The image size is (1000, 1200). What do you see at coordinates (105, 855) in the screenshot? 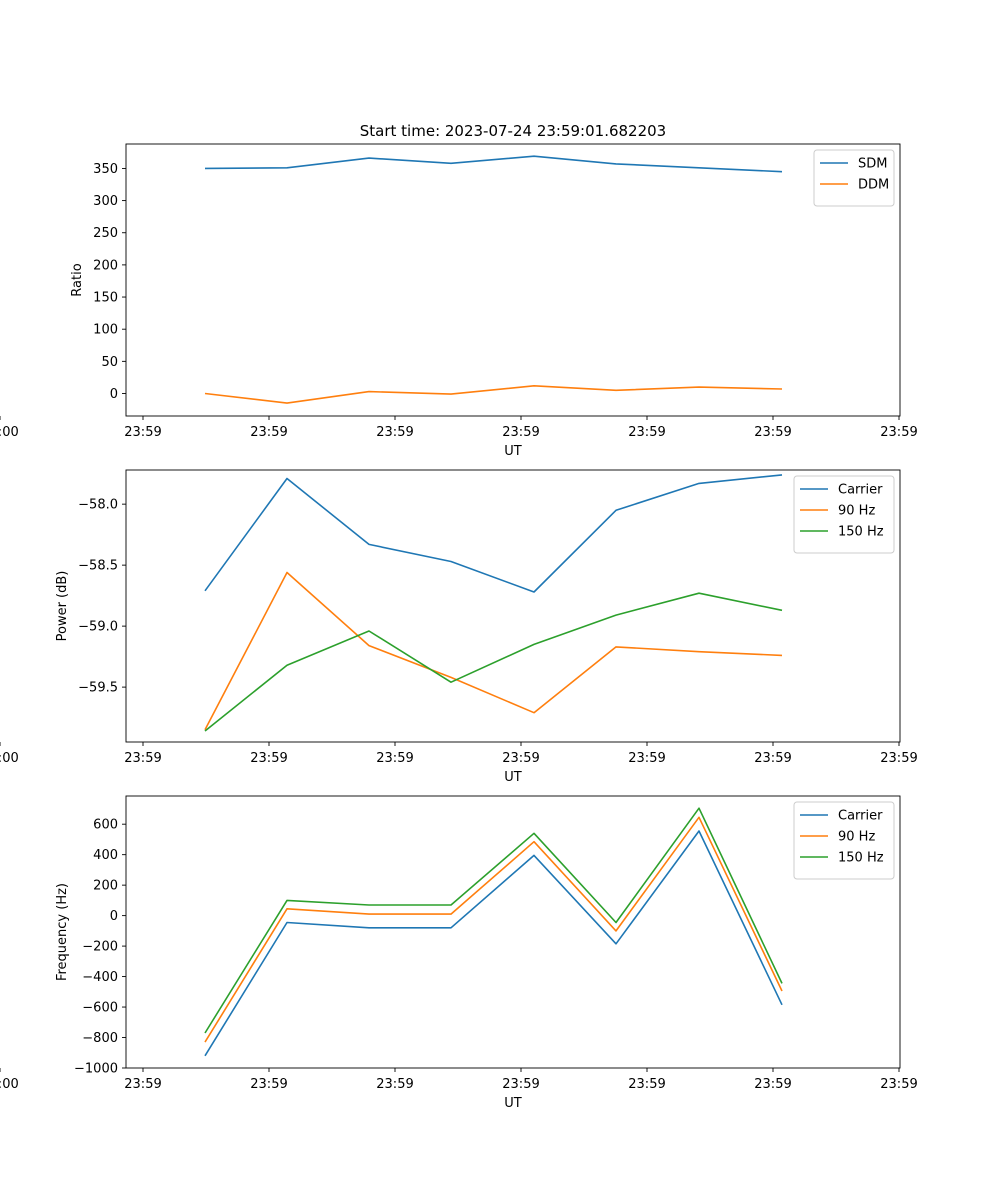
I see `frequency-y-tick-label: 400` at bounding box center [105, 855].